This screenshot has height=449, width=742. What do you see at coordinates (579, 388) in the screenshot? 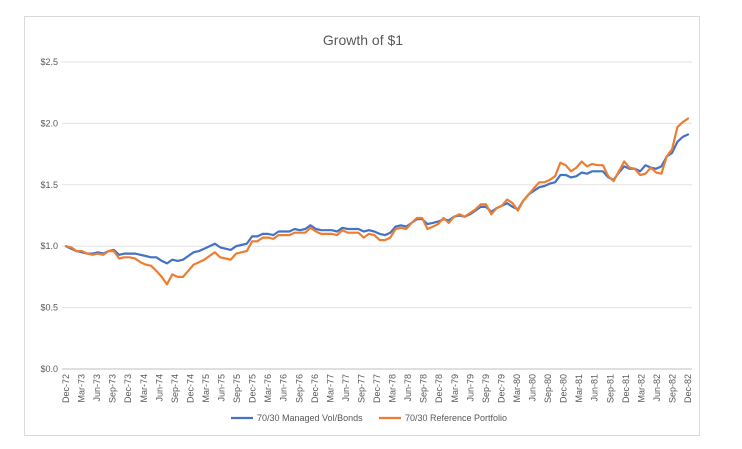
I see `x-tick-label: Mar-81` at bounding box center [579, 388].